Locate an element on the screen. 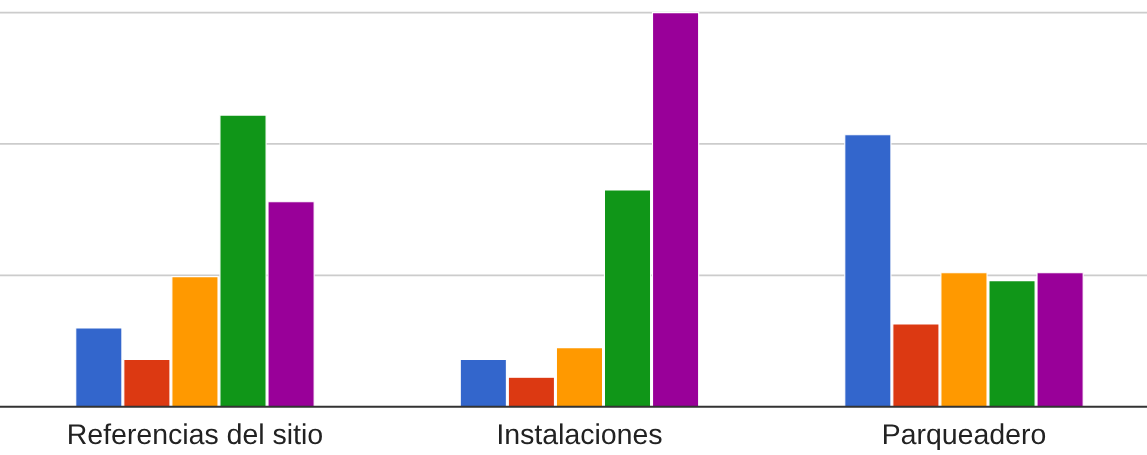 Image resolution: width=1147 pixels, height=455 pixels. x-tick-label: Parqueadero is located at coordinates (965, 436).